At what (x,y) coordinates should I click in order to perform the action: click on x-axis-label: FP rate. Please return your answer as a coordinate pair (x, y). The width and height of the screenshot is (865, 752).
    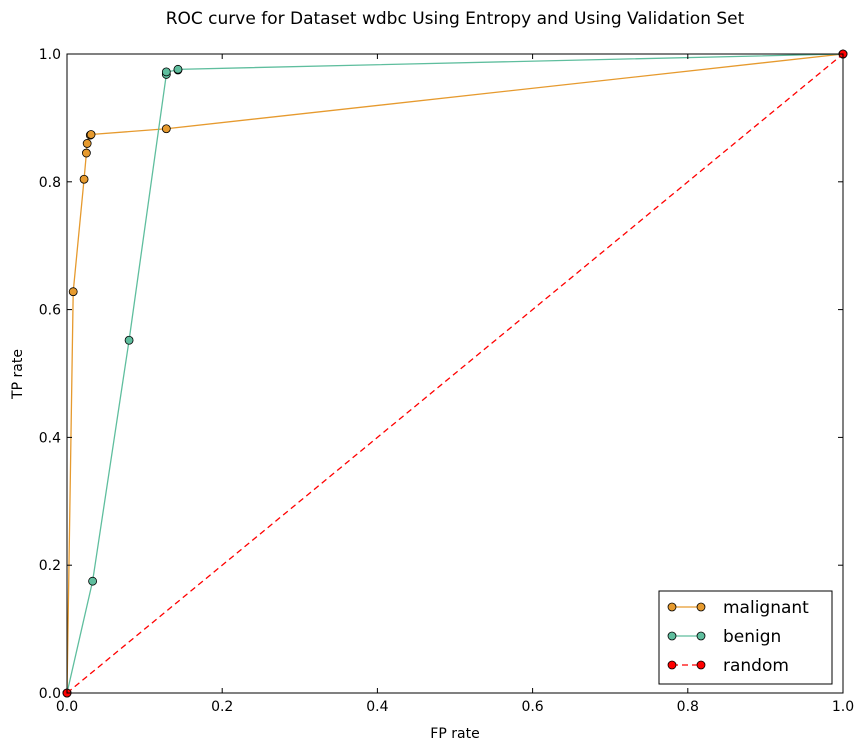
    Looking at the image, I should click on (454, 734).